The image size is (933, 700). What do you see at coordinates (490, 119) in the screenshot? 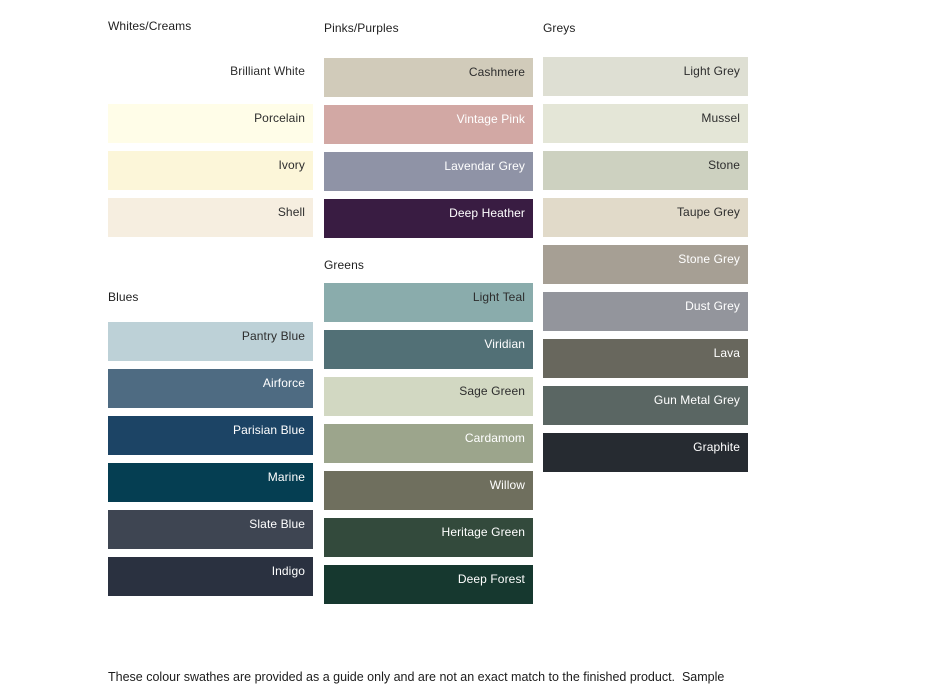
I see `swatch-label: Vintage Pink` at bounding box center [490, 119].